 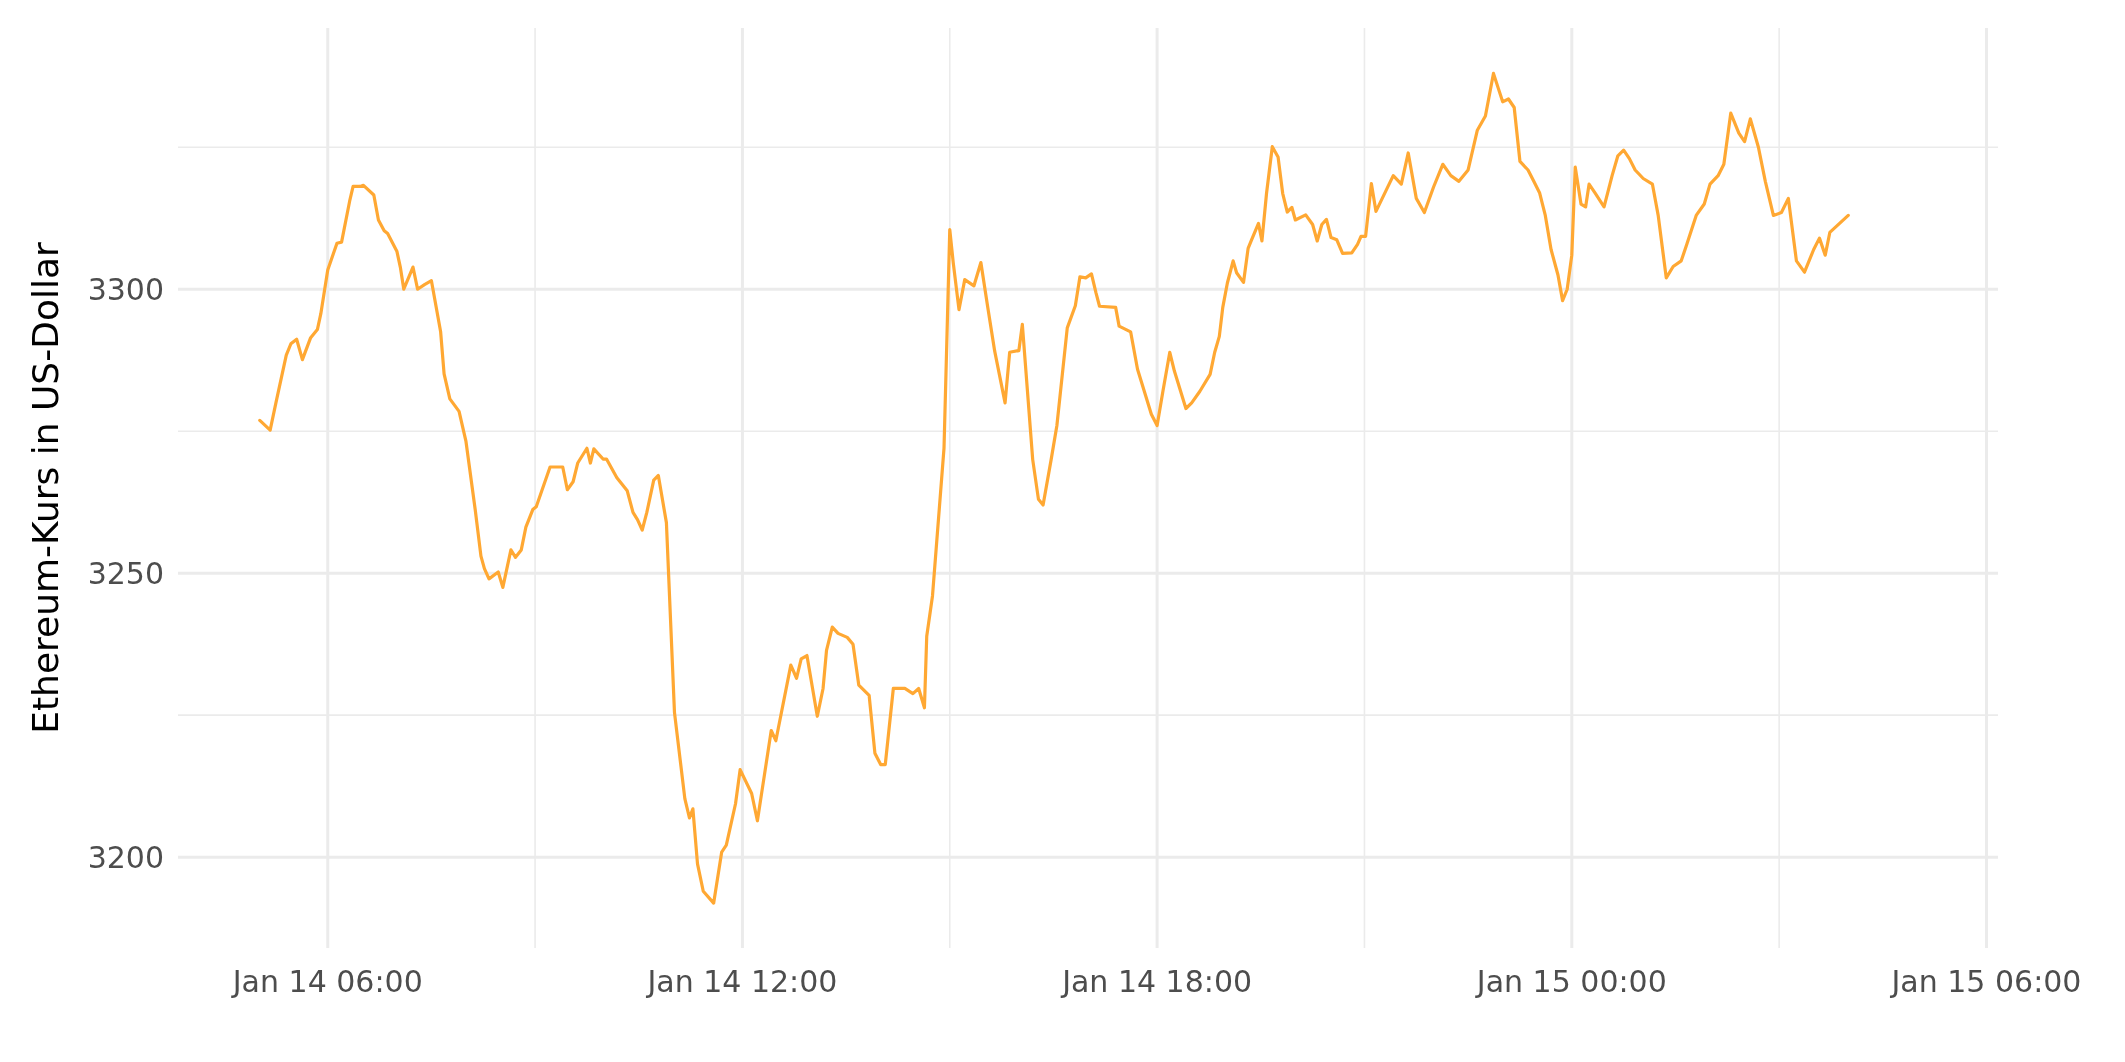 I want to click on x-tick-label: Jan 14 12:00, so click(x=741, y=981).